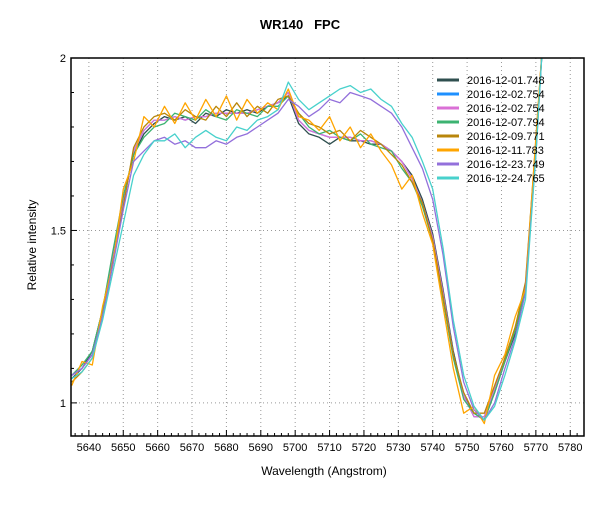 This screenshot has width=600, height=505. What do you see at coordinates (89, 448) in the screenshot?
I see `x-tick-label: 5640` at bounding box center [89, 448].